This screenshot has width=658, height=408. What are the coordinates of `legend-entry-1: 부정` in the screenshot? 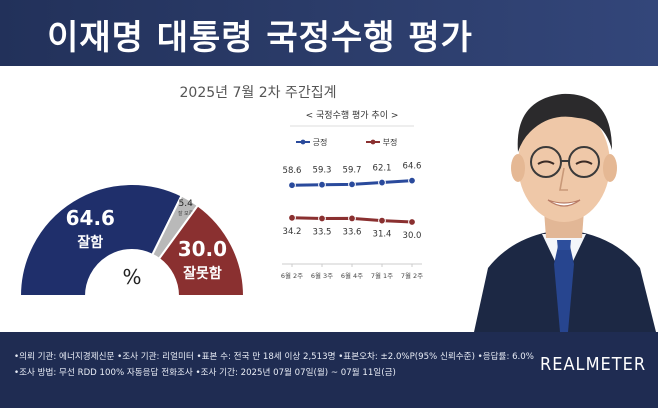 It's located at (390, 142).